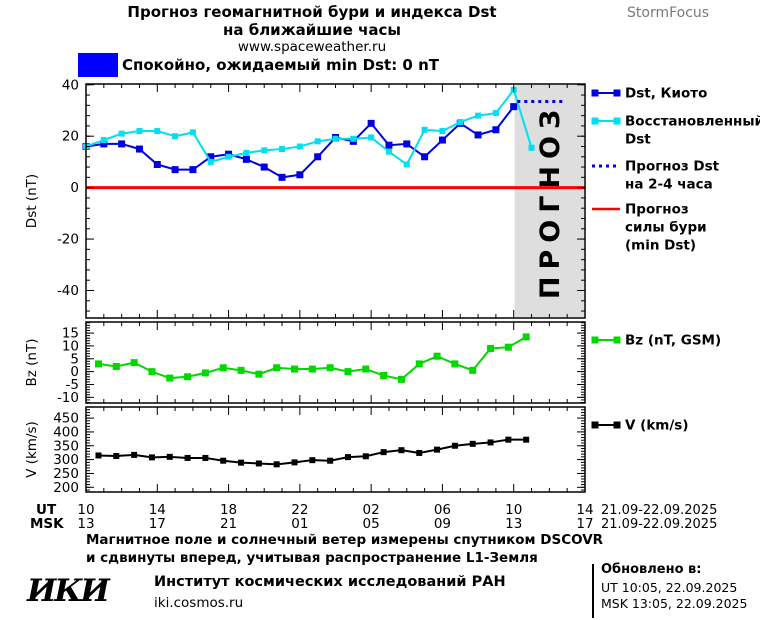  What do you see at coordinates (66, 419) in the screenshot?
I see `y-tick-label: 450` at bounding box center [66, 419].